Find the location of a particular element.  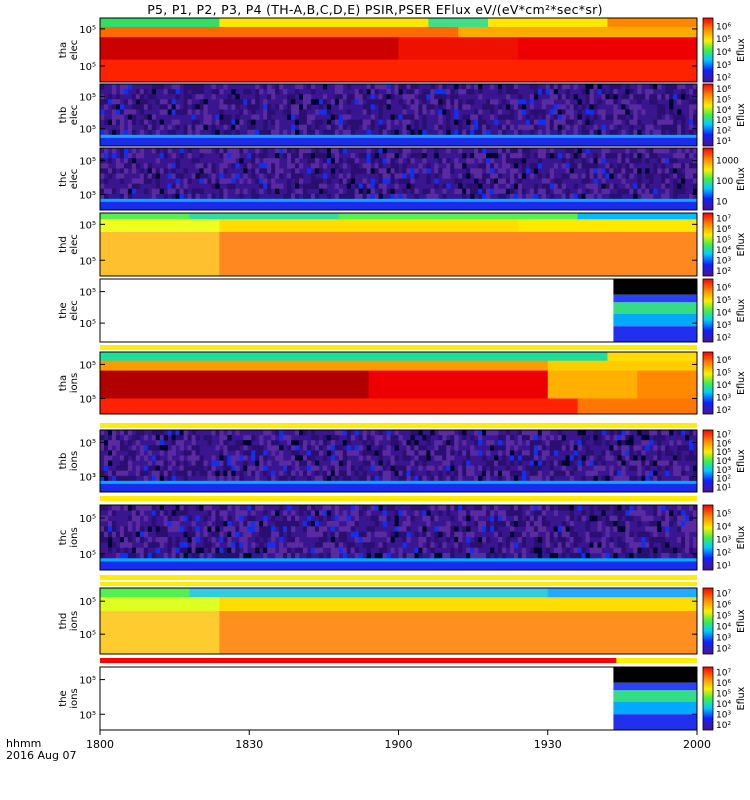

panel-thb-ions-colorbar-tick-label: 10² is located at coordinates (723, 480).